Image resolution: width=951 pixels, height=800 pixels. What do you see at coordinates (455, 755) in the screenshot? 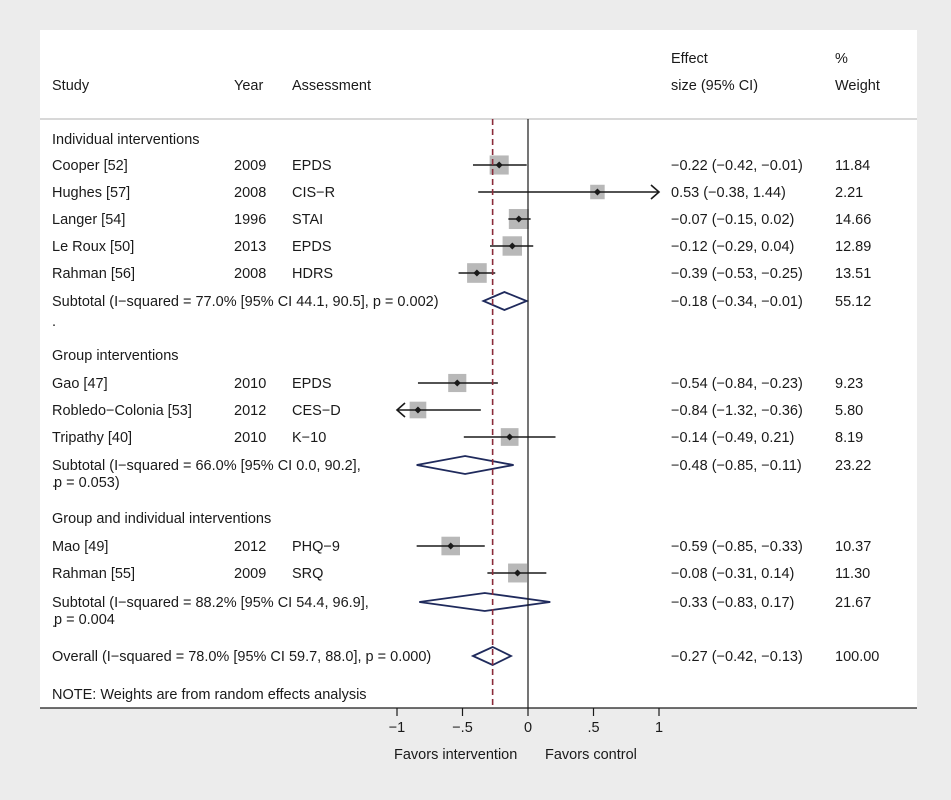
I see `x-label-favors-intervention: Favors intervention` at bounding box center [455, 755].